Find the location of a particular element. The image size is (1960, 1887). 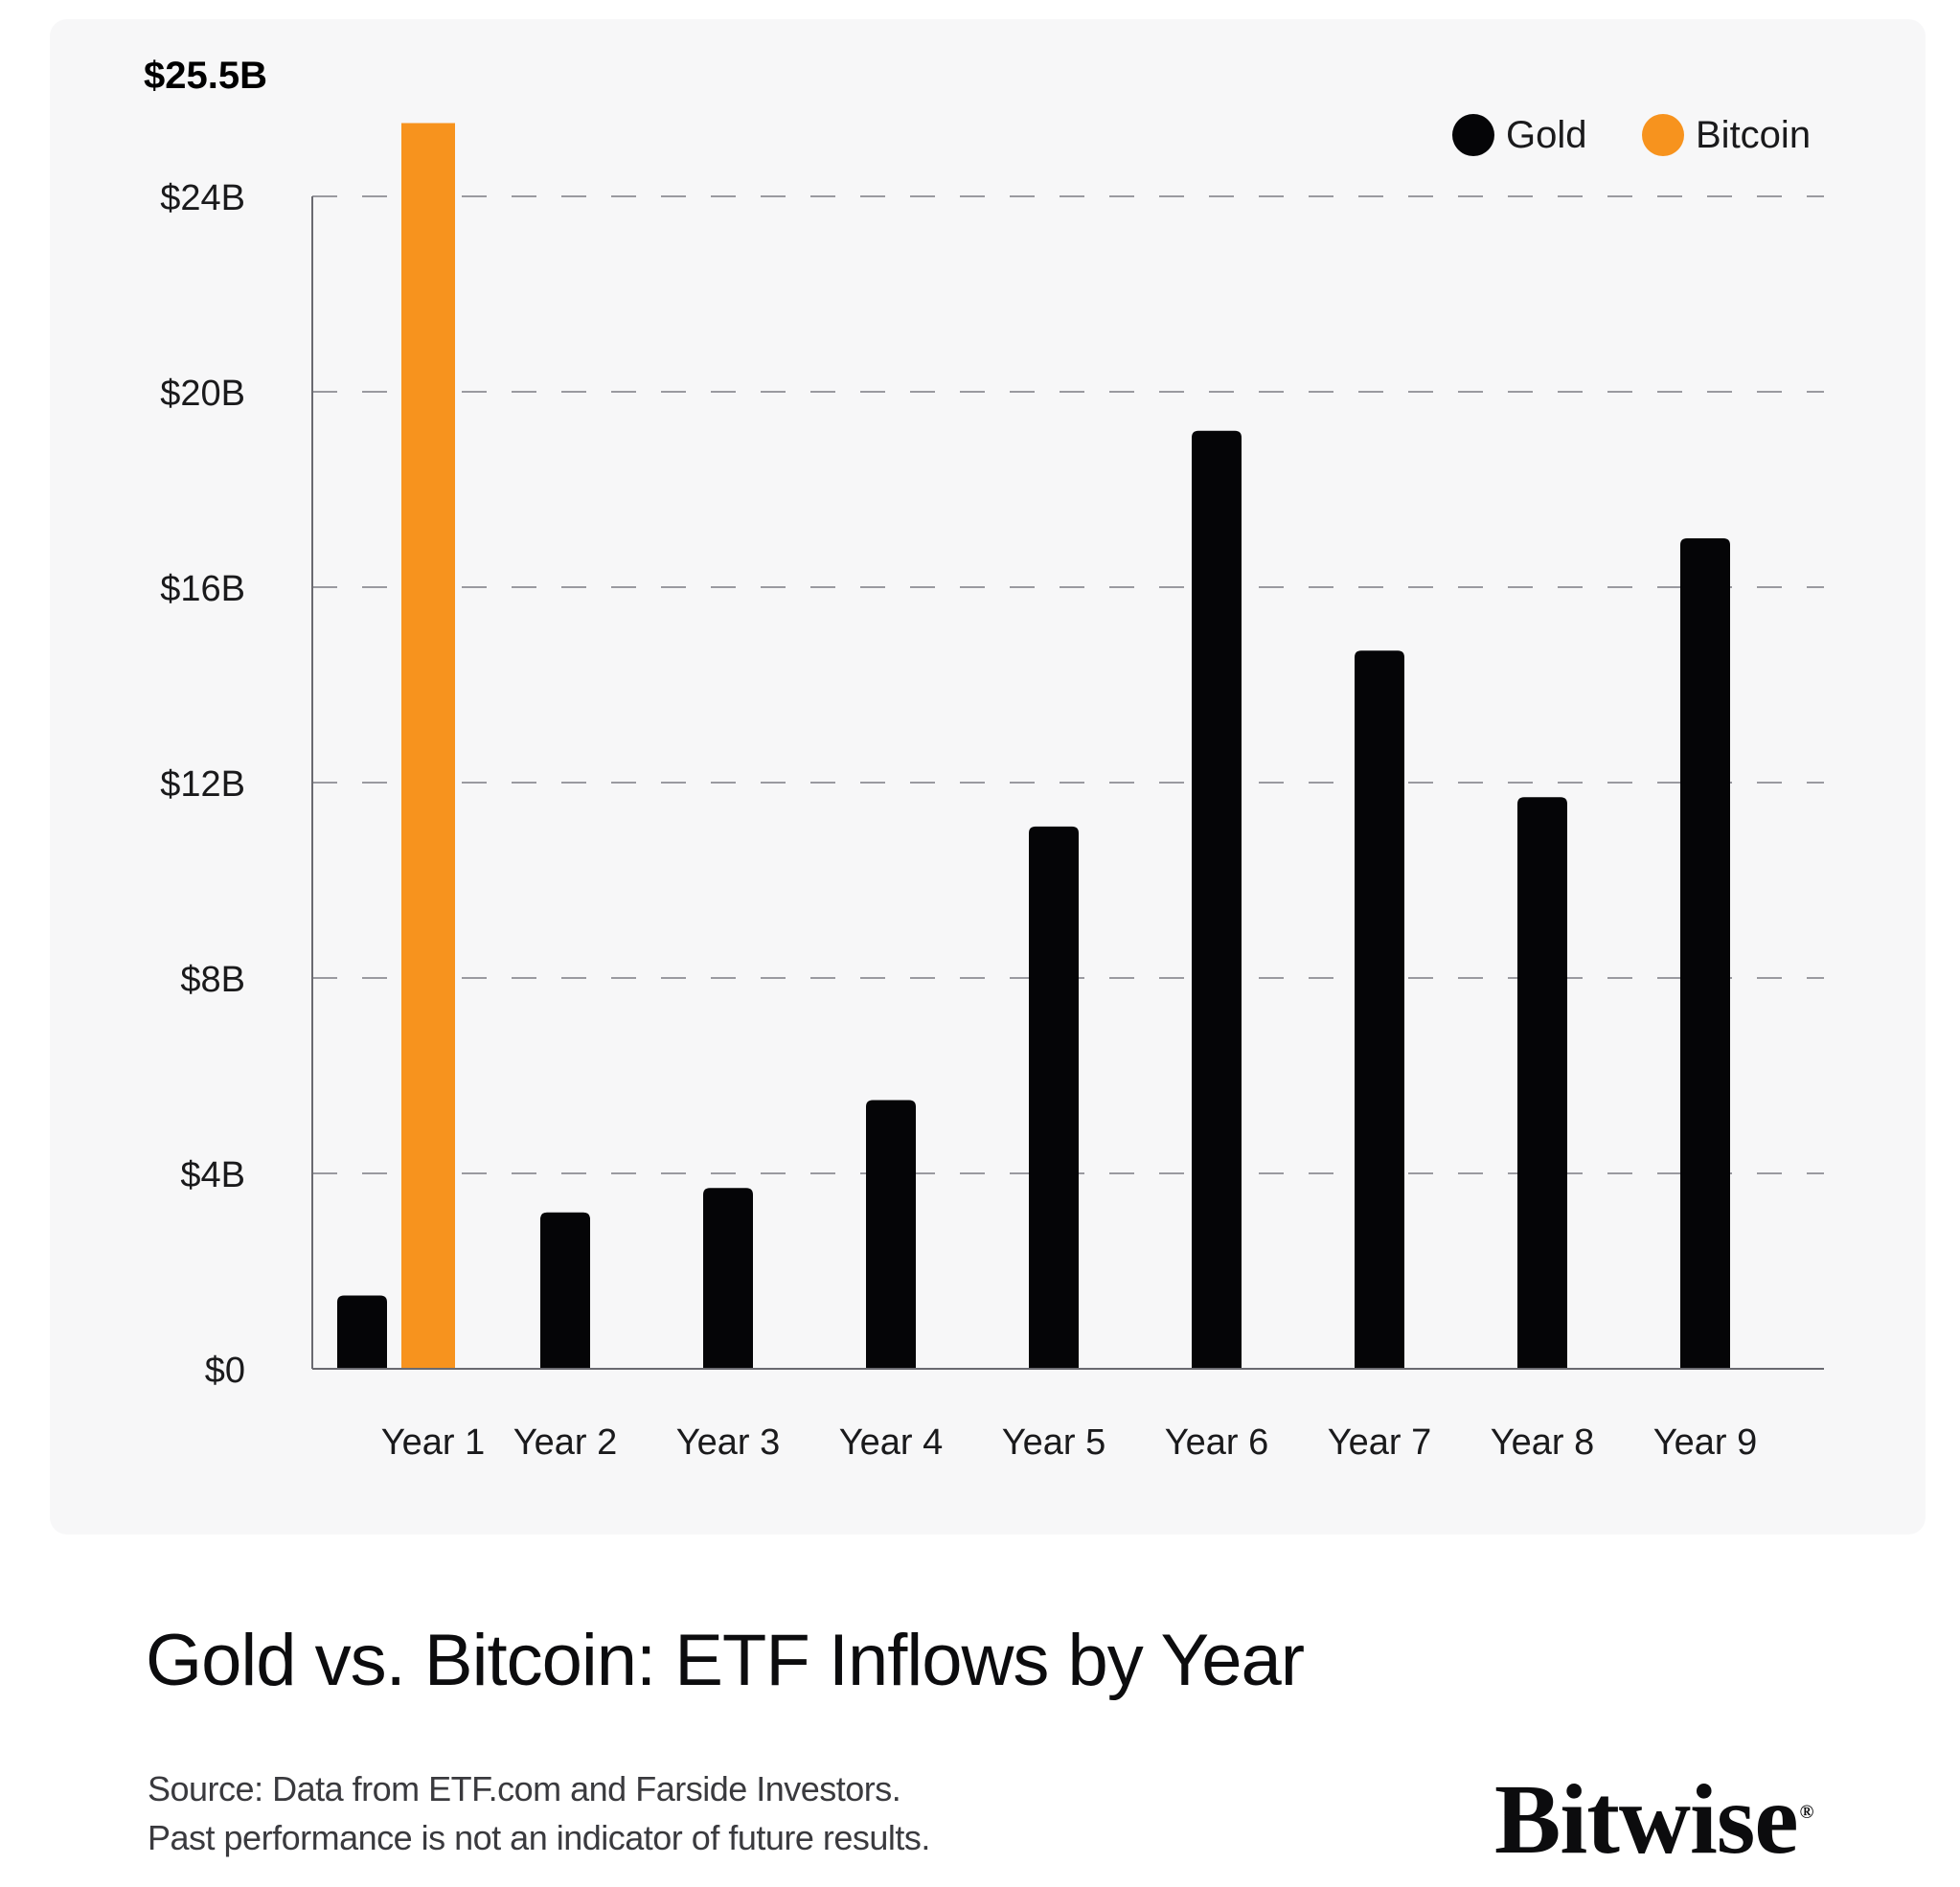

brand-name: Bitwise is located at coordinates (1646, 1819).